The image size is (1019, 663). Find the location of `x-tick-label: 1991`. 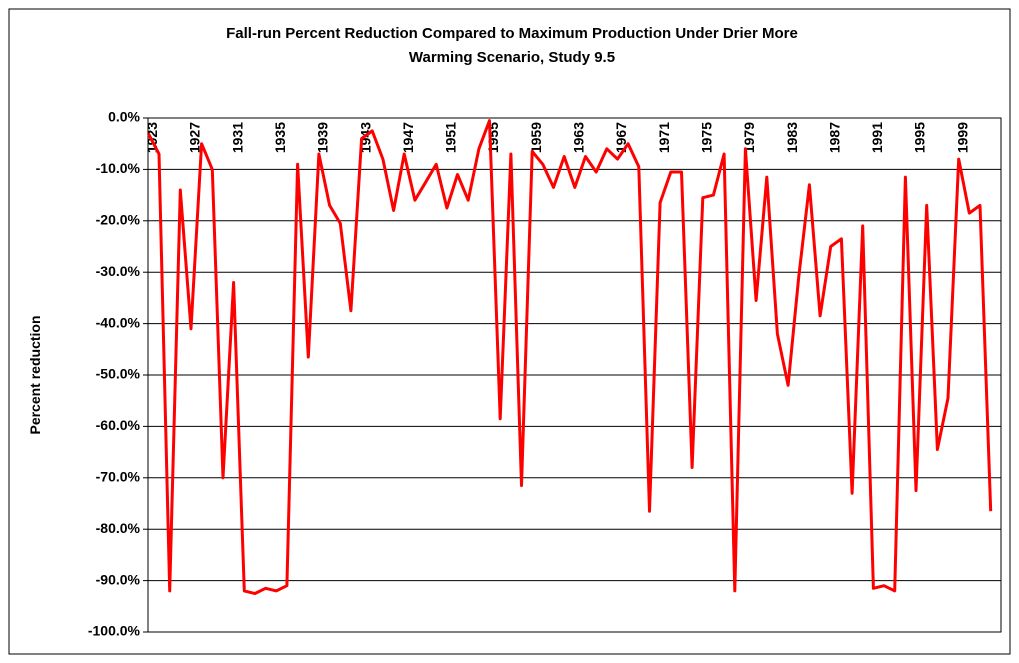

x-tick-label: 1991 is located at coordinates (877, 137).